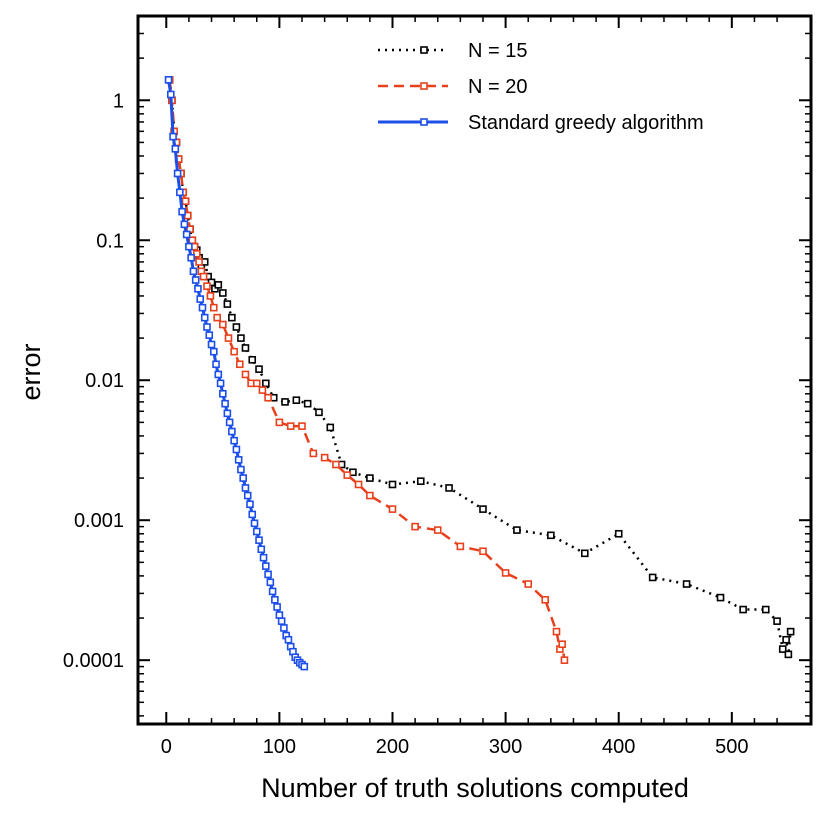 Image resolution: width=830 pixels, height=830 pixels. What do you see at coordinates (541, 87) in the screenshot?
I see `legend: N = 15 N = 20 Standard greedy algorithm` at bounding box center [541, 87].